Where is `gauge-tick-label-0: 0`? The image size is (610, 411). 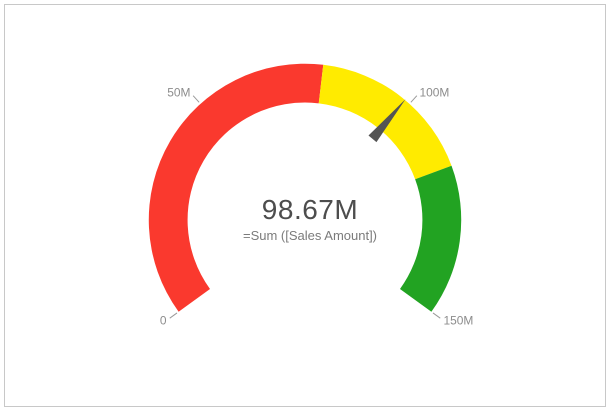
gauge-tick-label-0: 0 is located at coordinates (163, 321).